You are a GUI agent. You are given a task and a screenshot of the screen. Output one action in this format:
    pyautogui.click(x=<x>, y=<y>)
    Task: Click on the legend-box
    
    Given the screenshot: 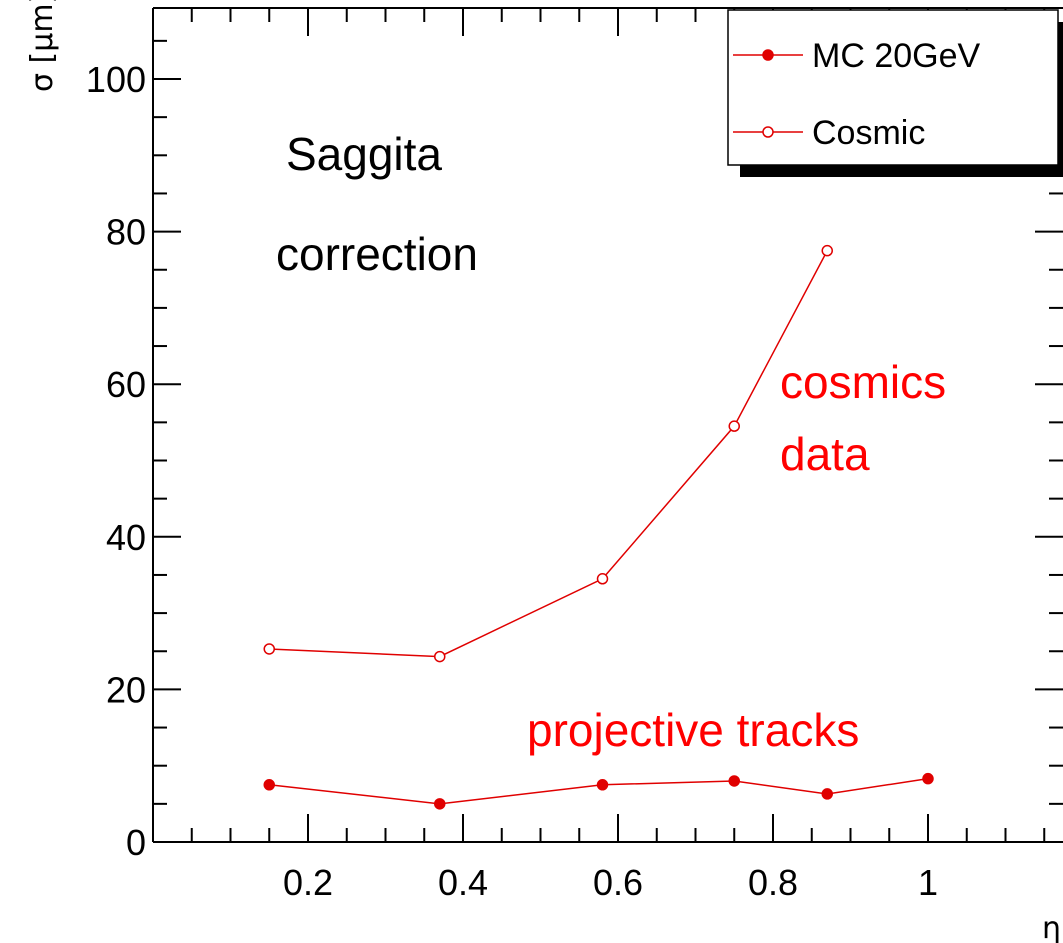 What is the action you would take?
    pyautogui.click(x=893, y=87)
    